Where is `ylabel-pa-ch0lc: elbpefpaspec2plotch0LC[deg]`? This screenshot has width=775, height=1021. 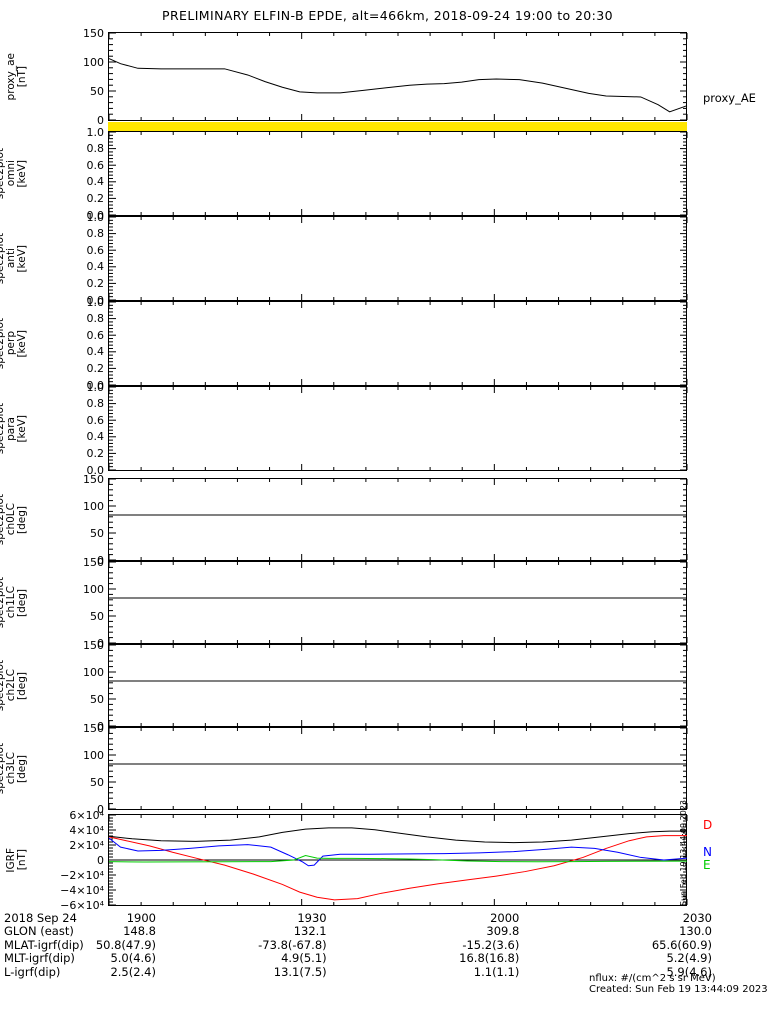
ylabel-pa-ch0lc: elbpefpaspec2plotch0LC[deg] is located at coordinates (14, 519).